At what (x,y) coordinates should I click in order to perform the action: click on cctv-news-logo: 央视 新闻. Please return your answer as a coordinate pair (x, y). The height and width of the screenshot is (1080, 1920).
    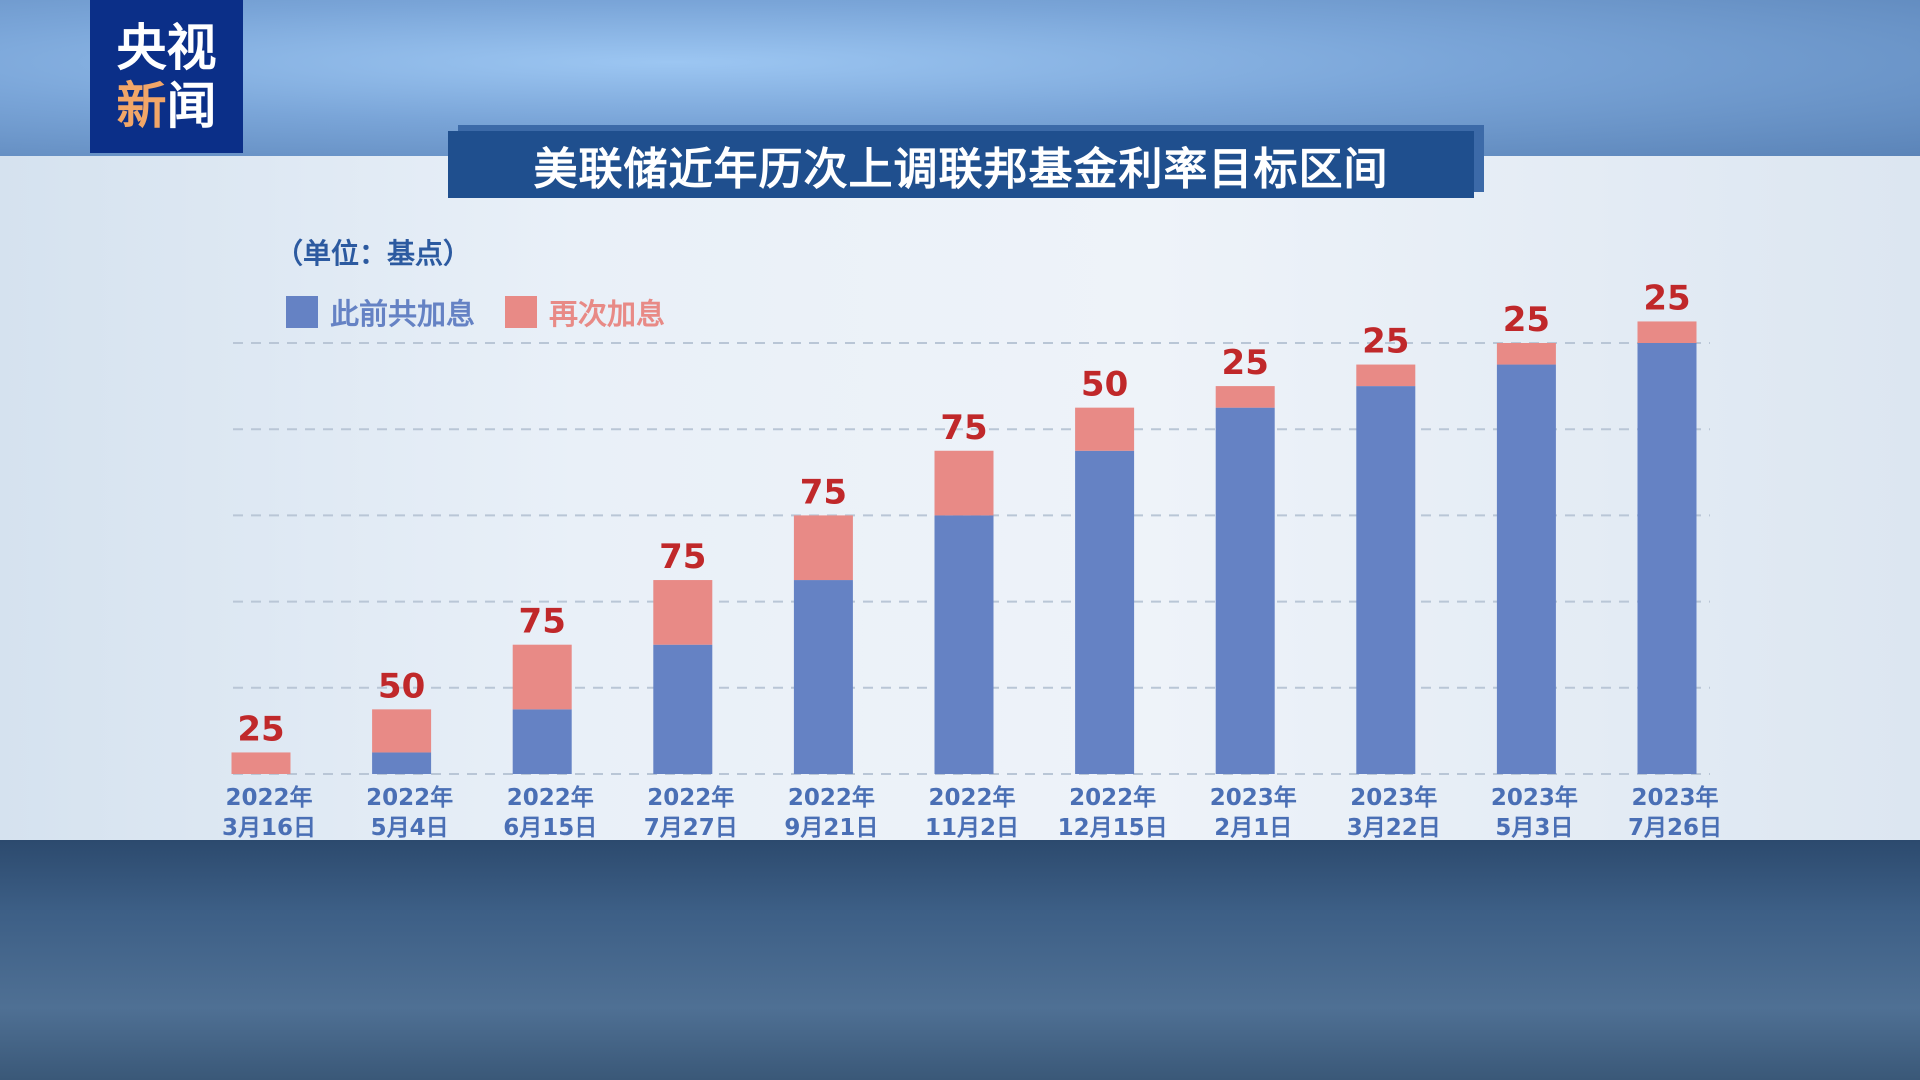
    Looking at the image, I should click on (166, 76).